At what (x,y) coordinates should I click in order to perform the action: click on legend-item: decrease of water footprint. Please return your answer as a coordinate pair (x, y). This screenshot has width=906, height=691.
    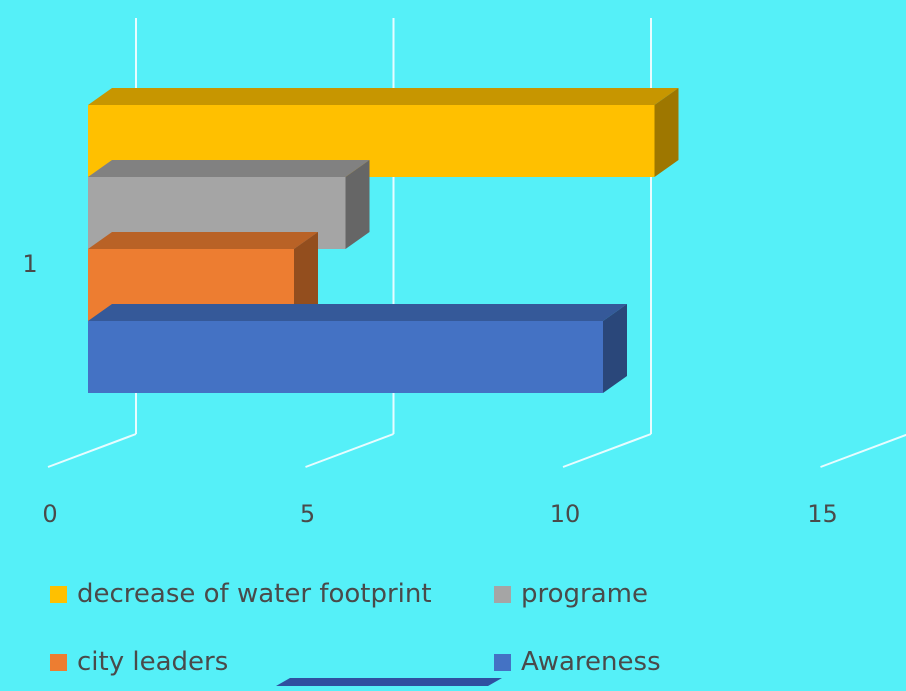
    Looking at the image, I should click on (241, 594).